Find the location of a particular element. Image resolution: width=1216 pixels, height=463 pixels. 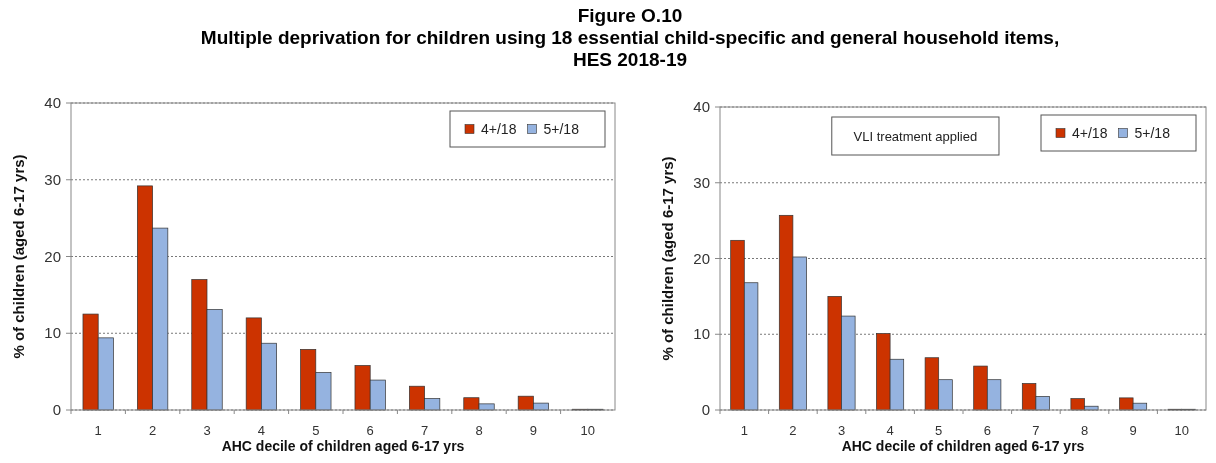

note-box: VLI treatment applied is located at coordinates (915, 136).